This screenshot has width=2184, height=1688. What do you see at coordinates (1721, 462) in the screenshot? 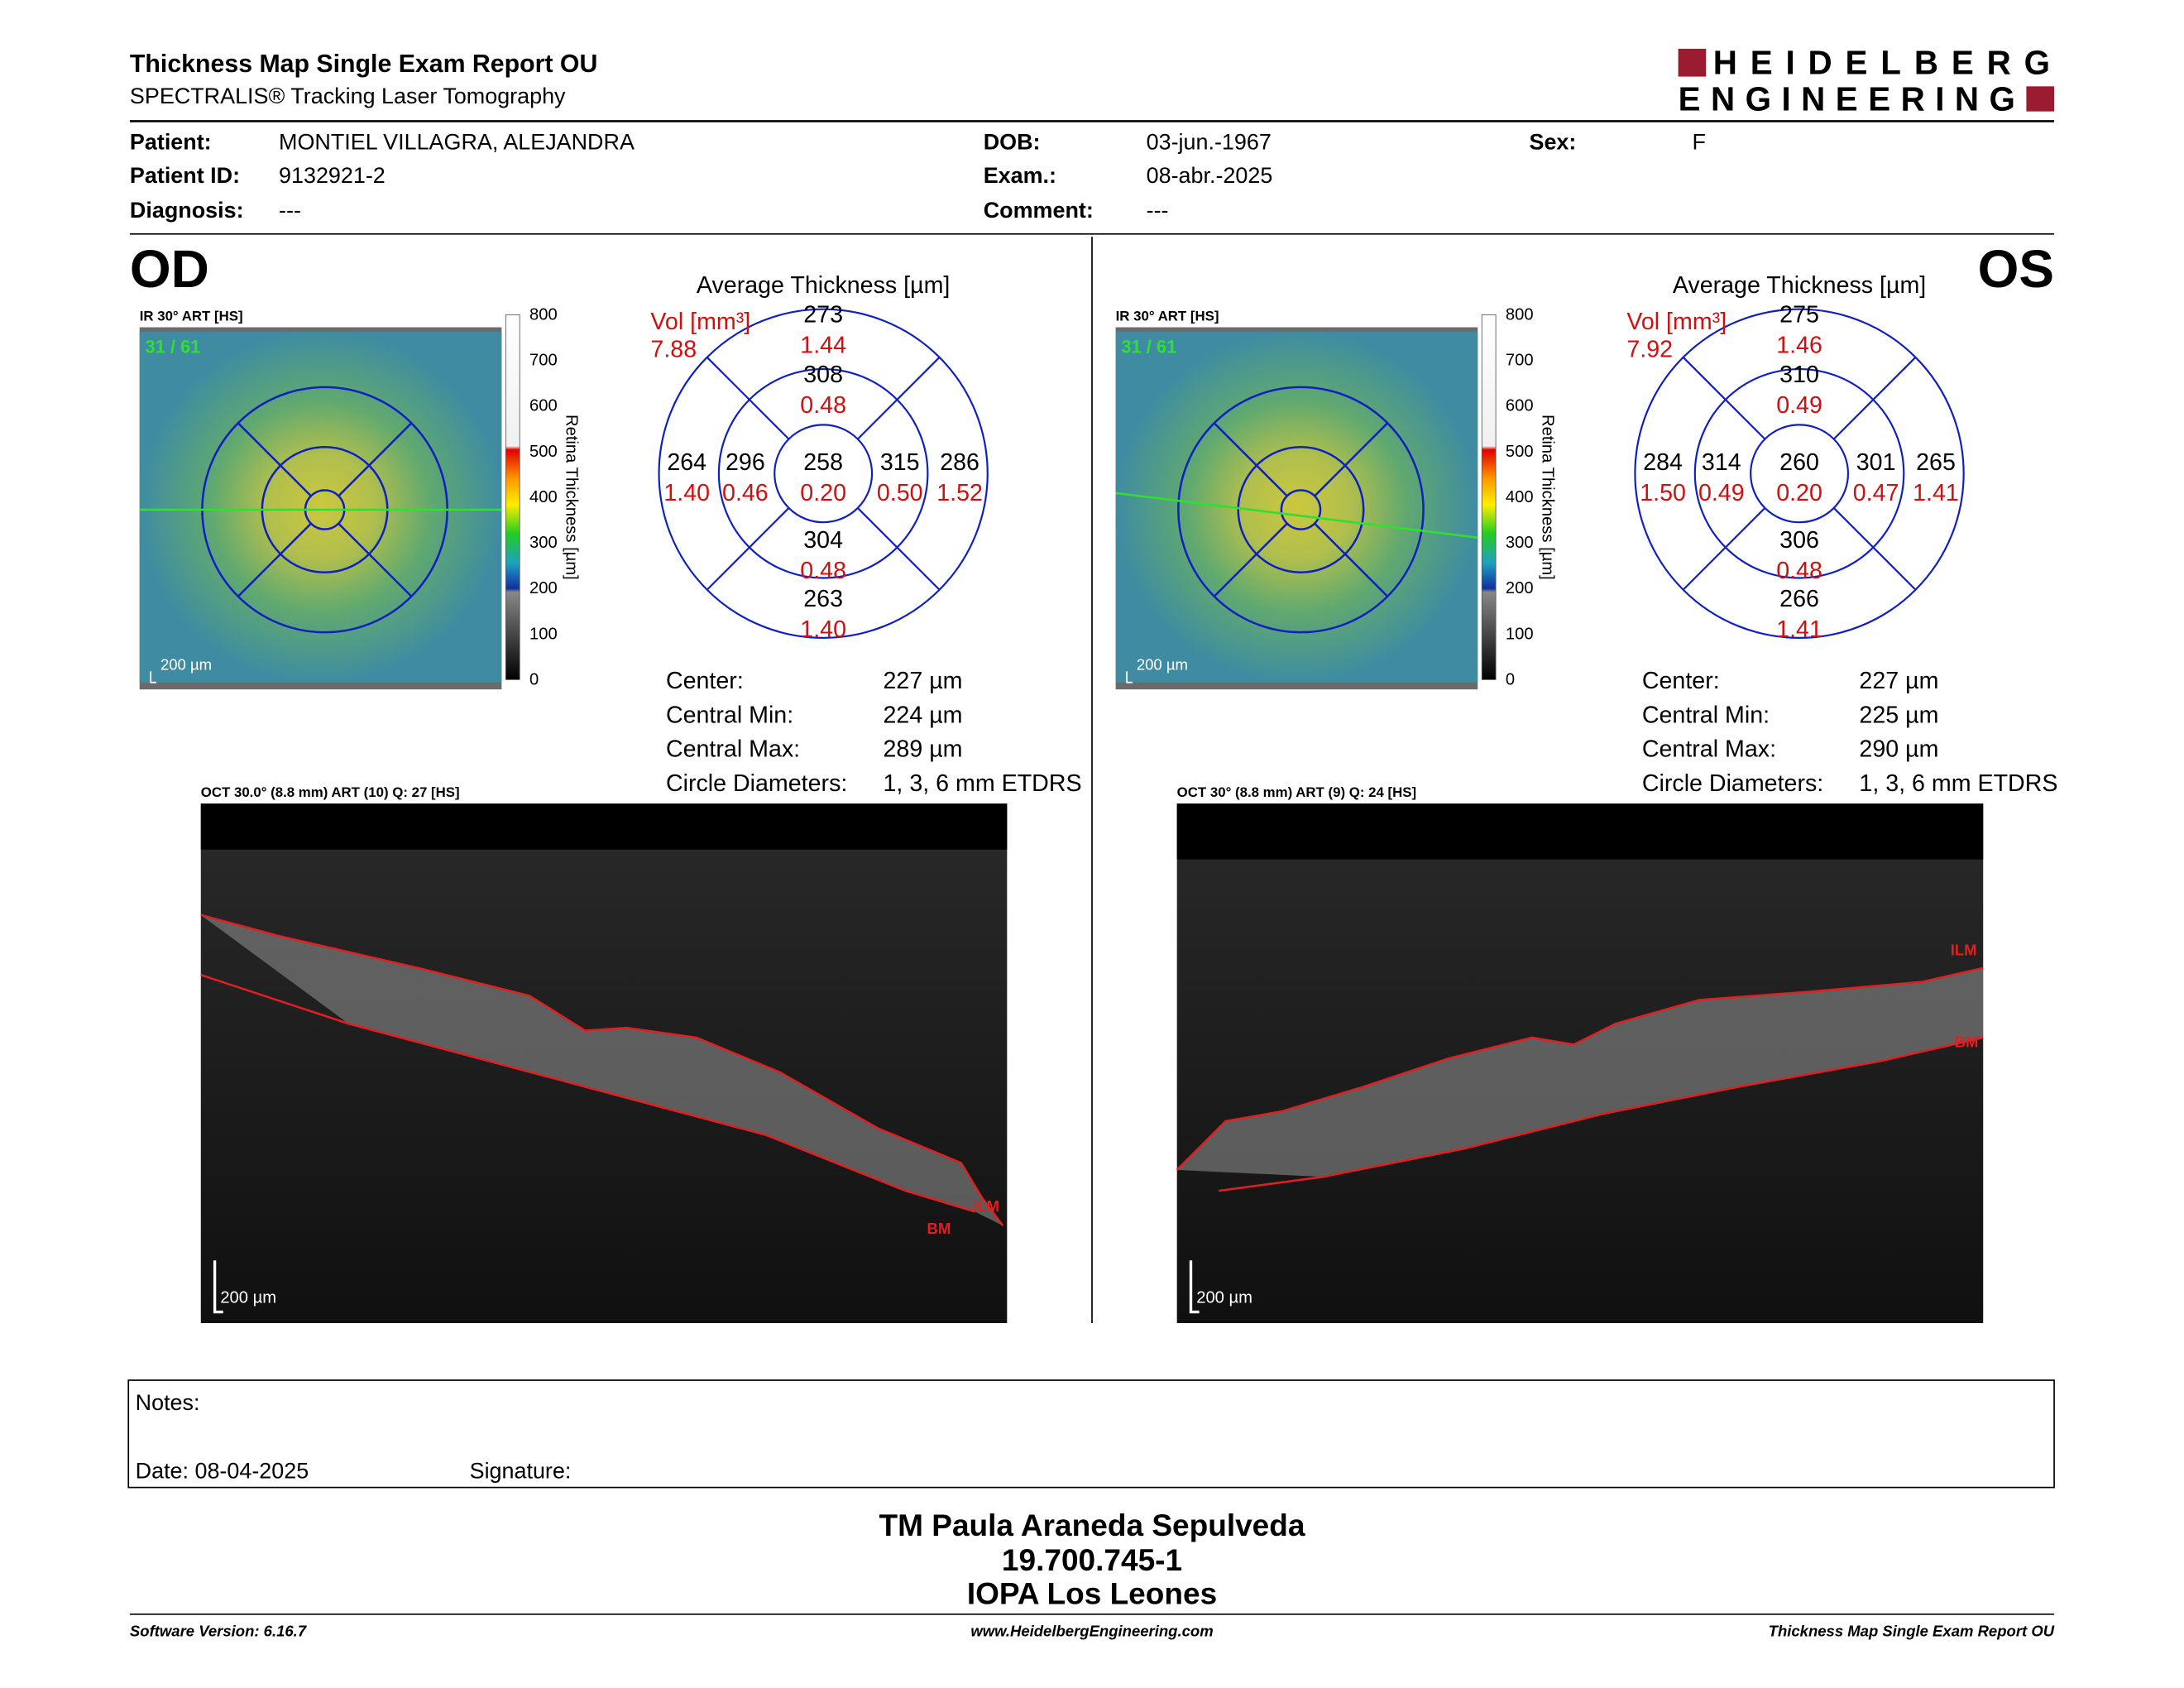
I see `sector-thickness: 314` at bounding box center [1721, 462].